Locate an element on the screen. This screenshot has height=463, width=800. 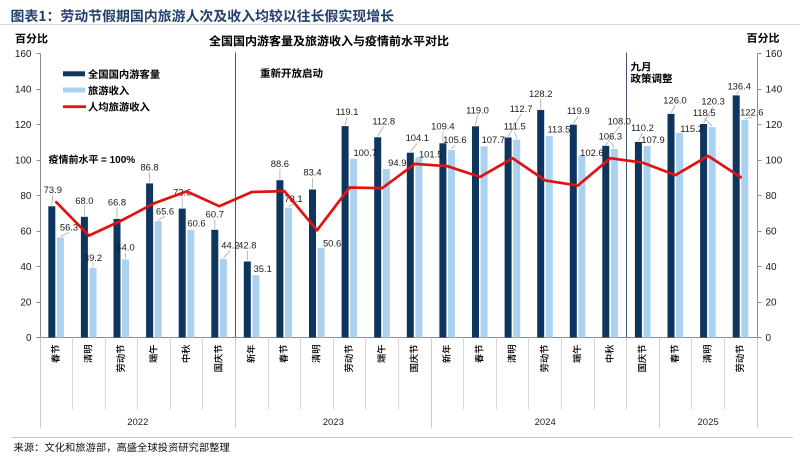
svg-text: 44.2 is located at coordinates (230, 244).